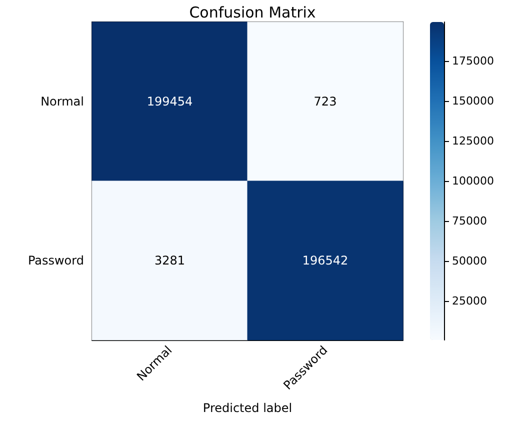 The image size is (530, 442). What do you see at coordinates (325, 101) in the screenshot?
I see `data-label: 723` at bounding box center [325, 101].